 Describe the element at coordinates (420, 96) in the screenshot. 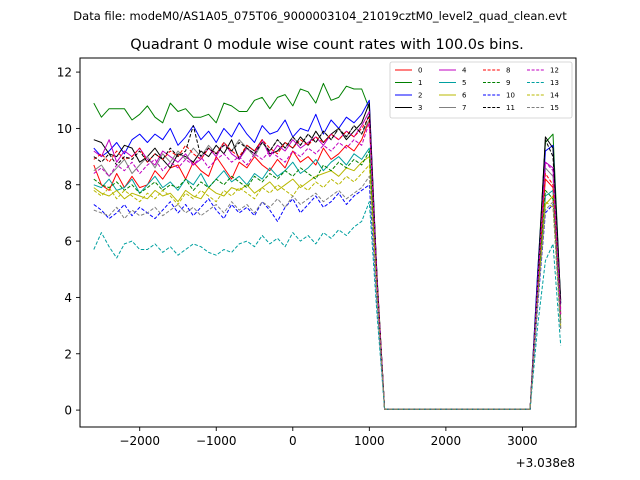

I see `legend-label-2: 2` at that location.